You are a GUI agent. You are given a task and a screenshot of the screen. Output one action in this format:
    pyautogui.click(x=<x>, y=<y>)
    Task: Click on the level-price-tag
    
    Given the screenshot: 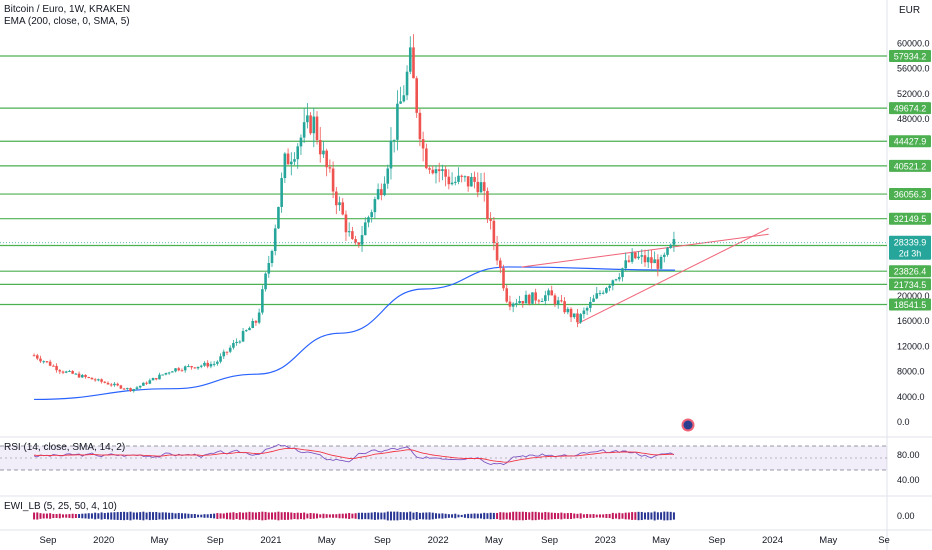 What is the action you would take?
    pyautogui.click(x=910, y=218)
    